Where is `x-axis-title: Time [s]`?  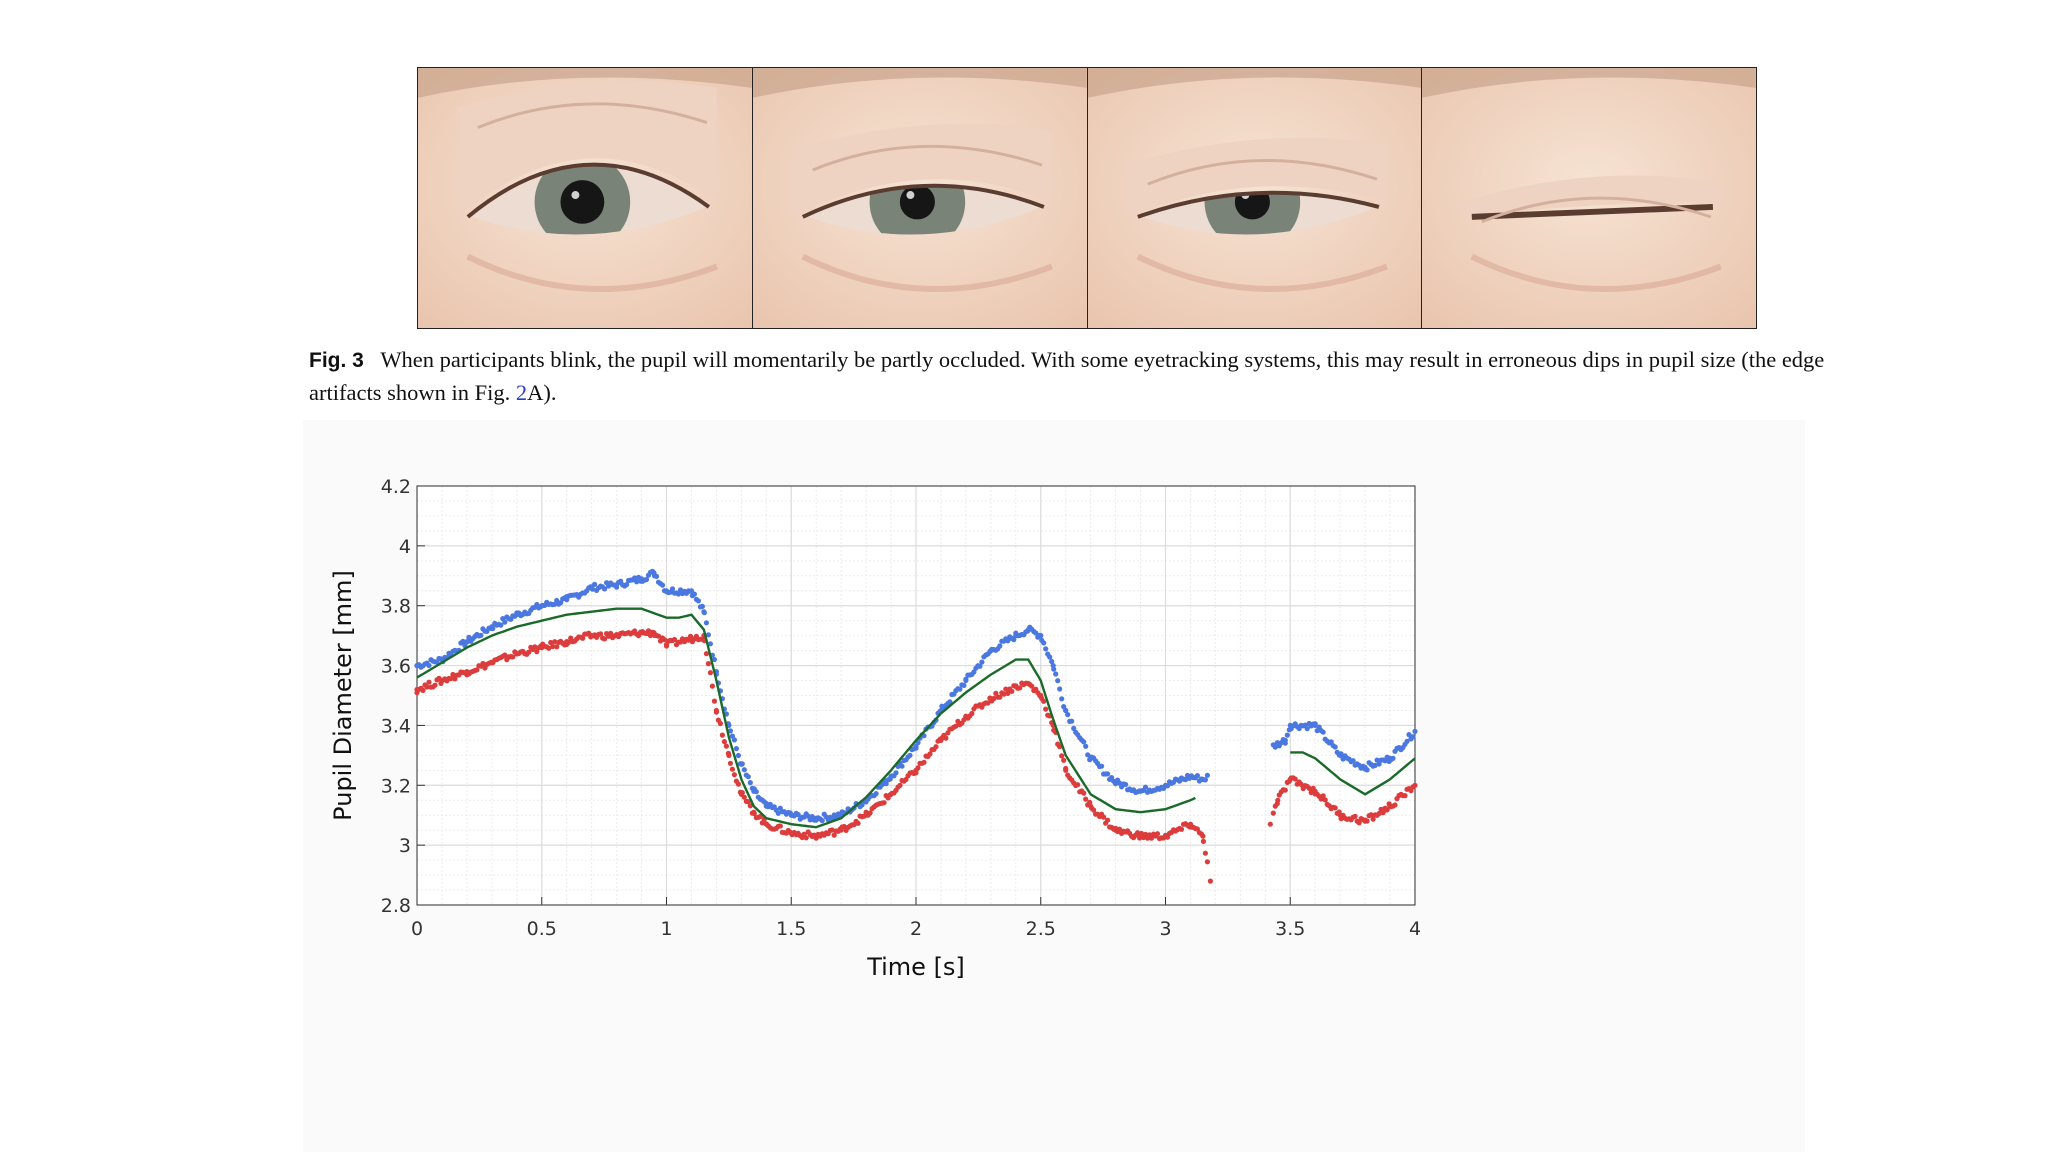 x-axis-title: Time [s] is located at coordinates (915, 967).